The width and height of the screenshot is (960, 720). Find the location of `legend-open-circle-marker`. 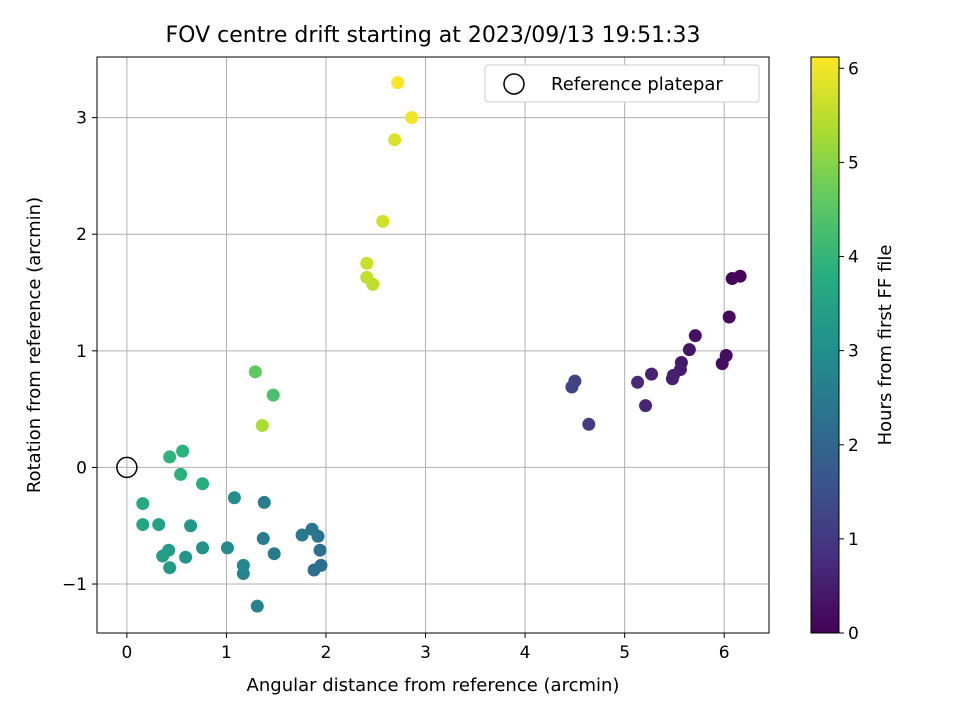

legend-open-circle-marker is located at coordinates (514, 84).